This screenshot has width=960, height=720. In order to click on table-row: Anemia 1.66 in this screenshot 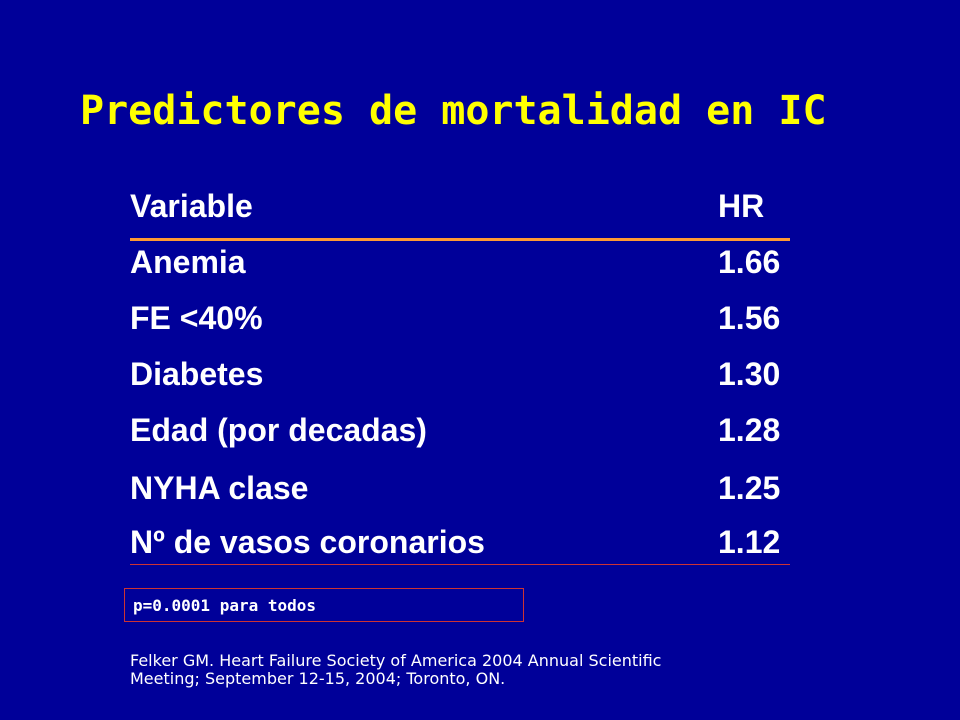, I will do `click(460, 264)`.